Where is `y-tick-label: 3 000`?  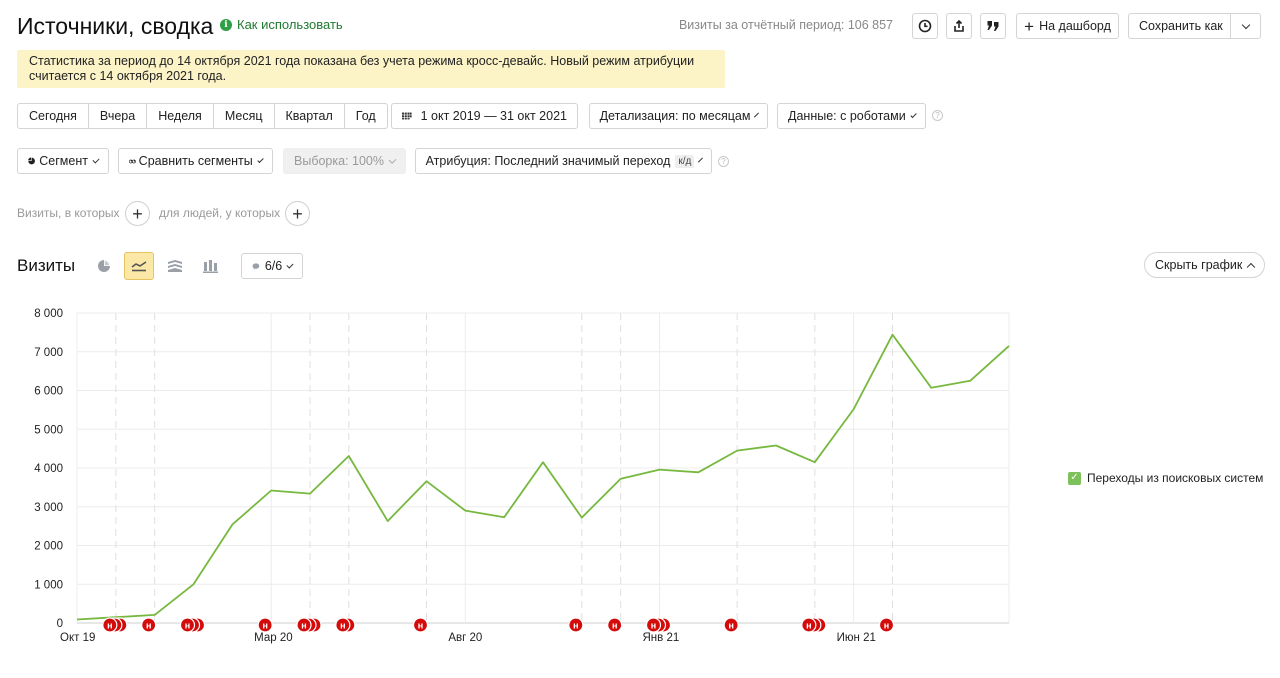
y-tick-label: 3 000 is located at coordinates (48, 508).